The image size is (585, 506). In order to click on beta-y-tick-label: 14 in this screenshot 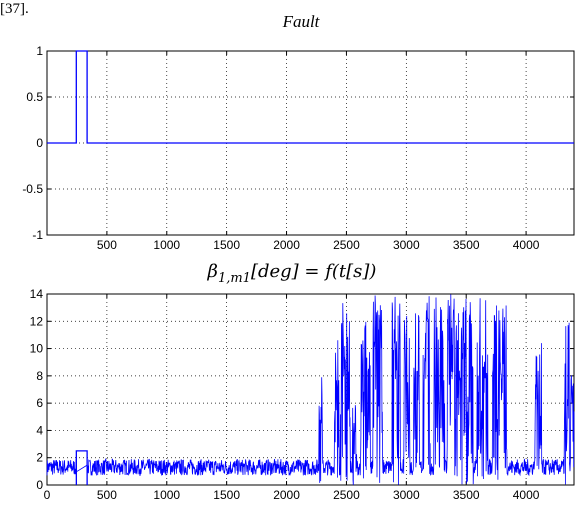, I will do `click(37, 294)`.